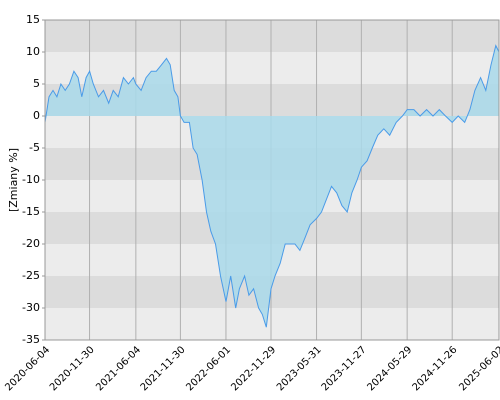 The width and height of the screenshot is (500, 400). I want to click on x-tick-label: 2025-06-02, so click(478, 368).